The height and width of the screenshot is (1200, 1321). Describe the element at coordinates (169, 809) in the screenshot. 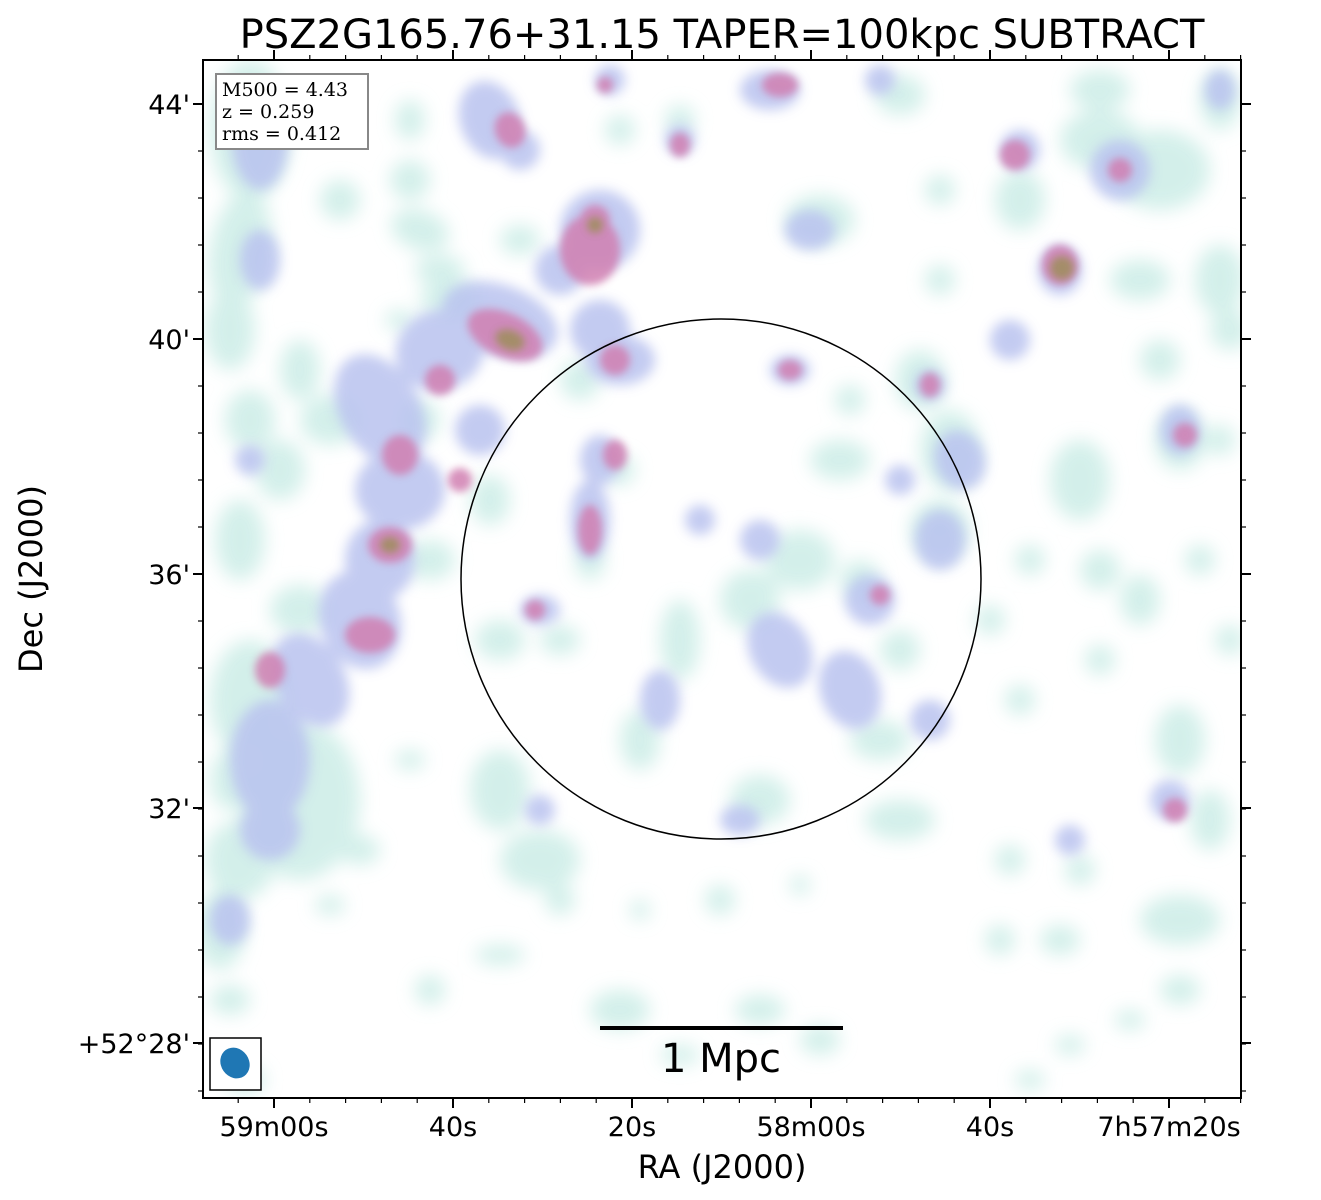

I see `y-tick-label: 32'` at that location.